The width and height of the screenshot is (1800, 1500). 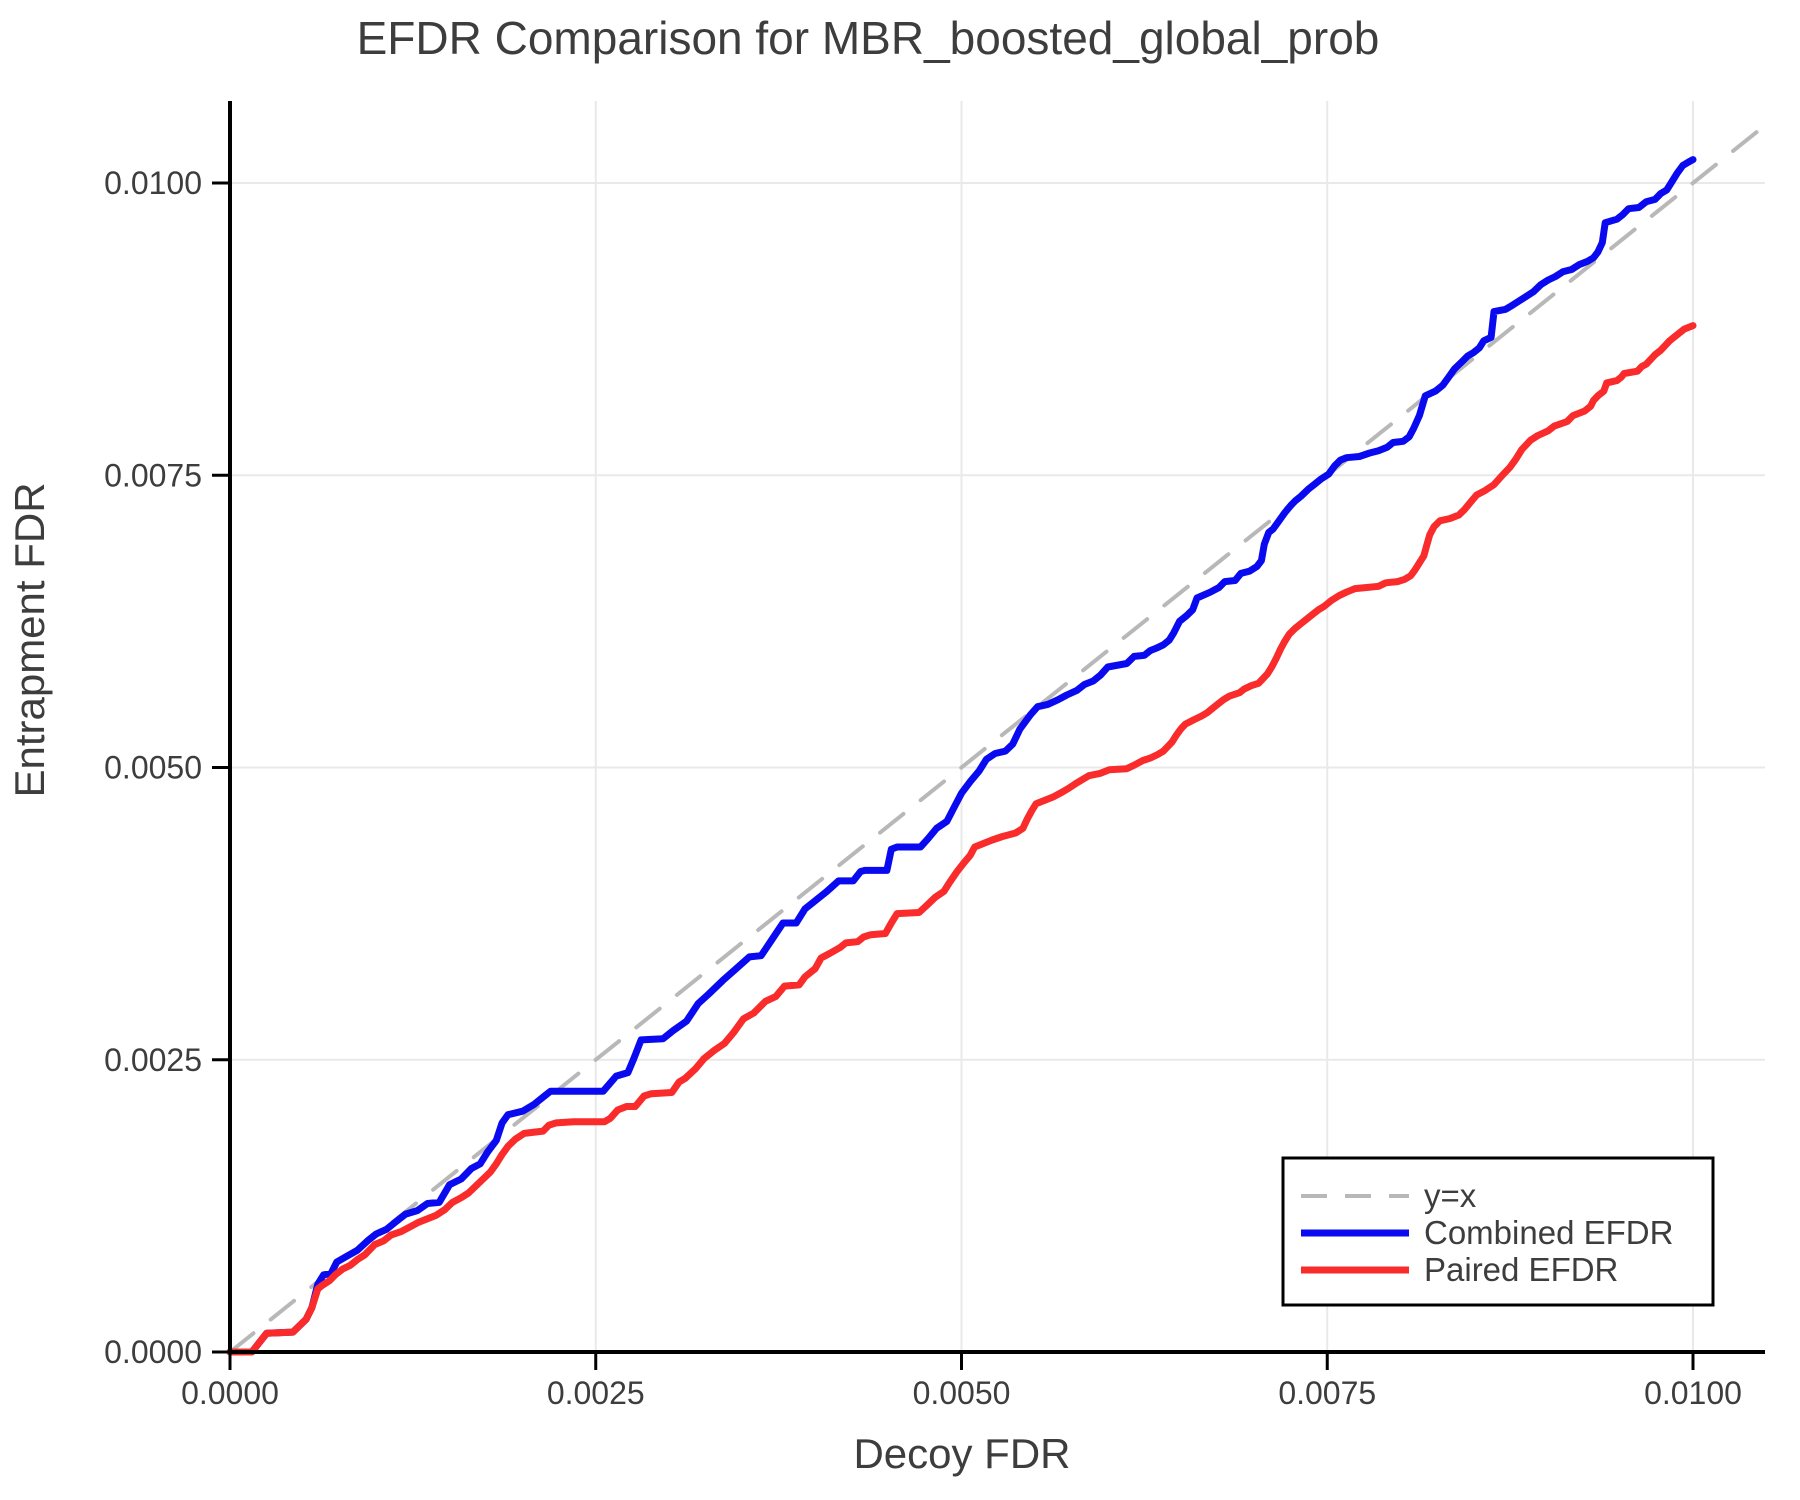 I want to click on y-tick-label: 0.0075, so click(x=153, y=475).